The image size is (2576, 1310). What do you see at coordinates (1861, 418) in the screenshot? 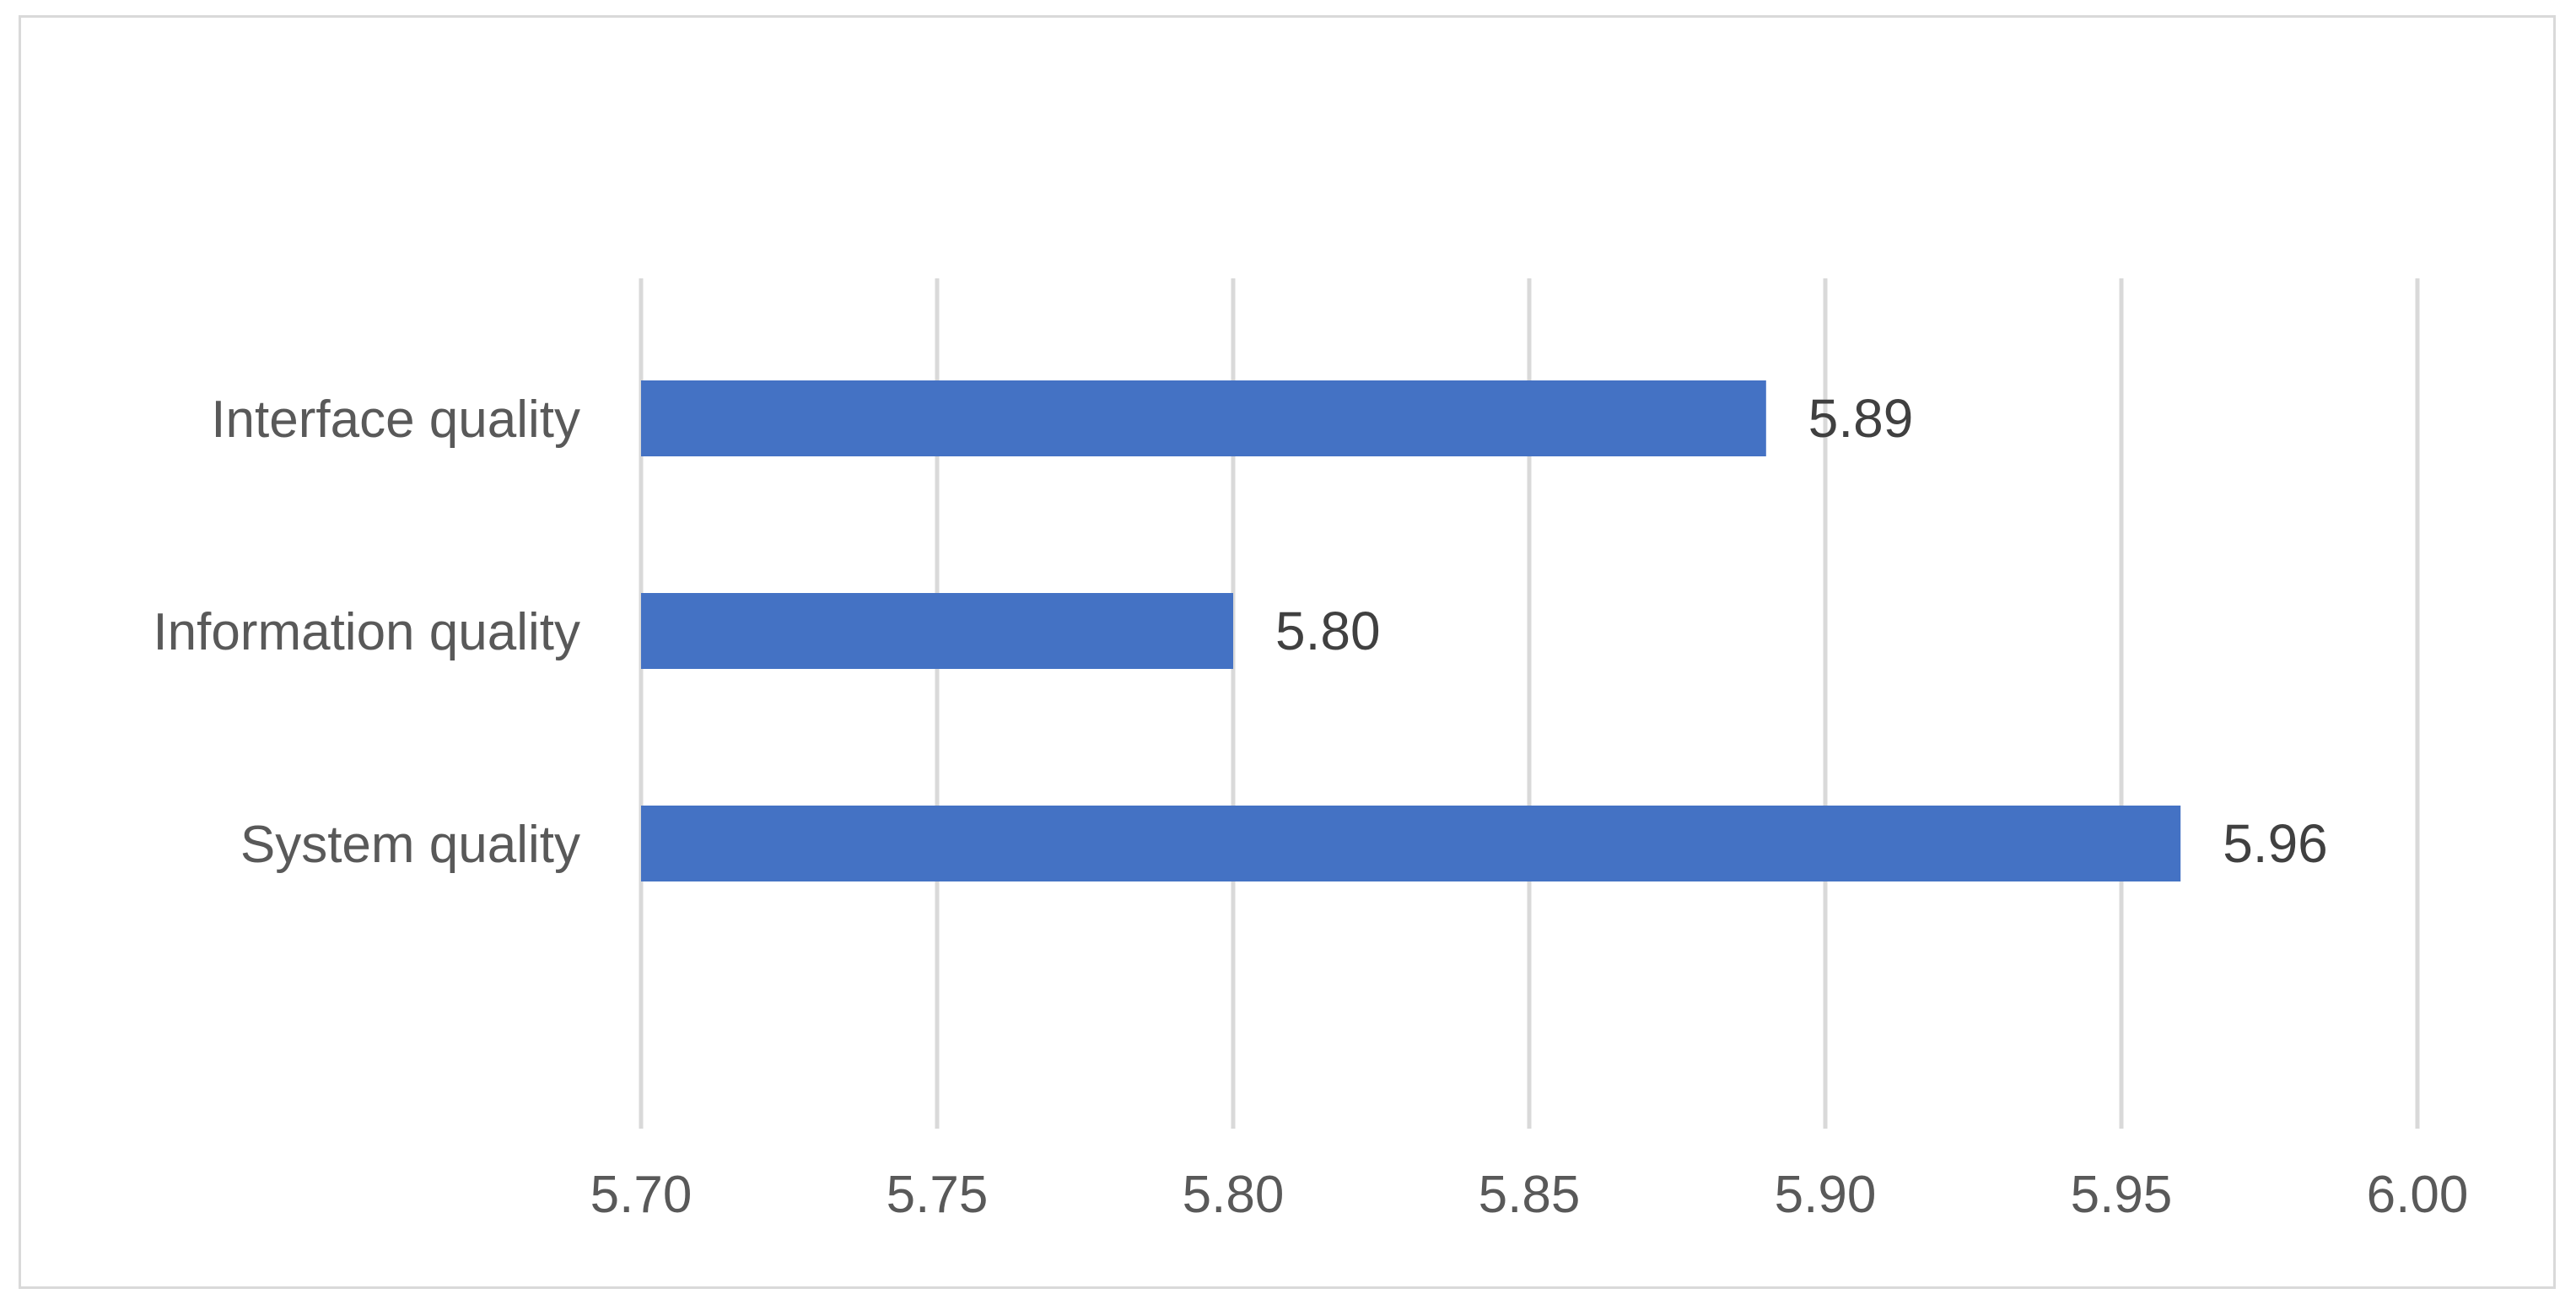
I see `data-label: 5.89` at bounding box center [1861, 418].